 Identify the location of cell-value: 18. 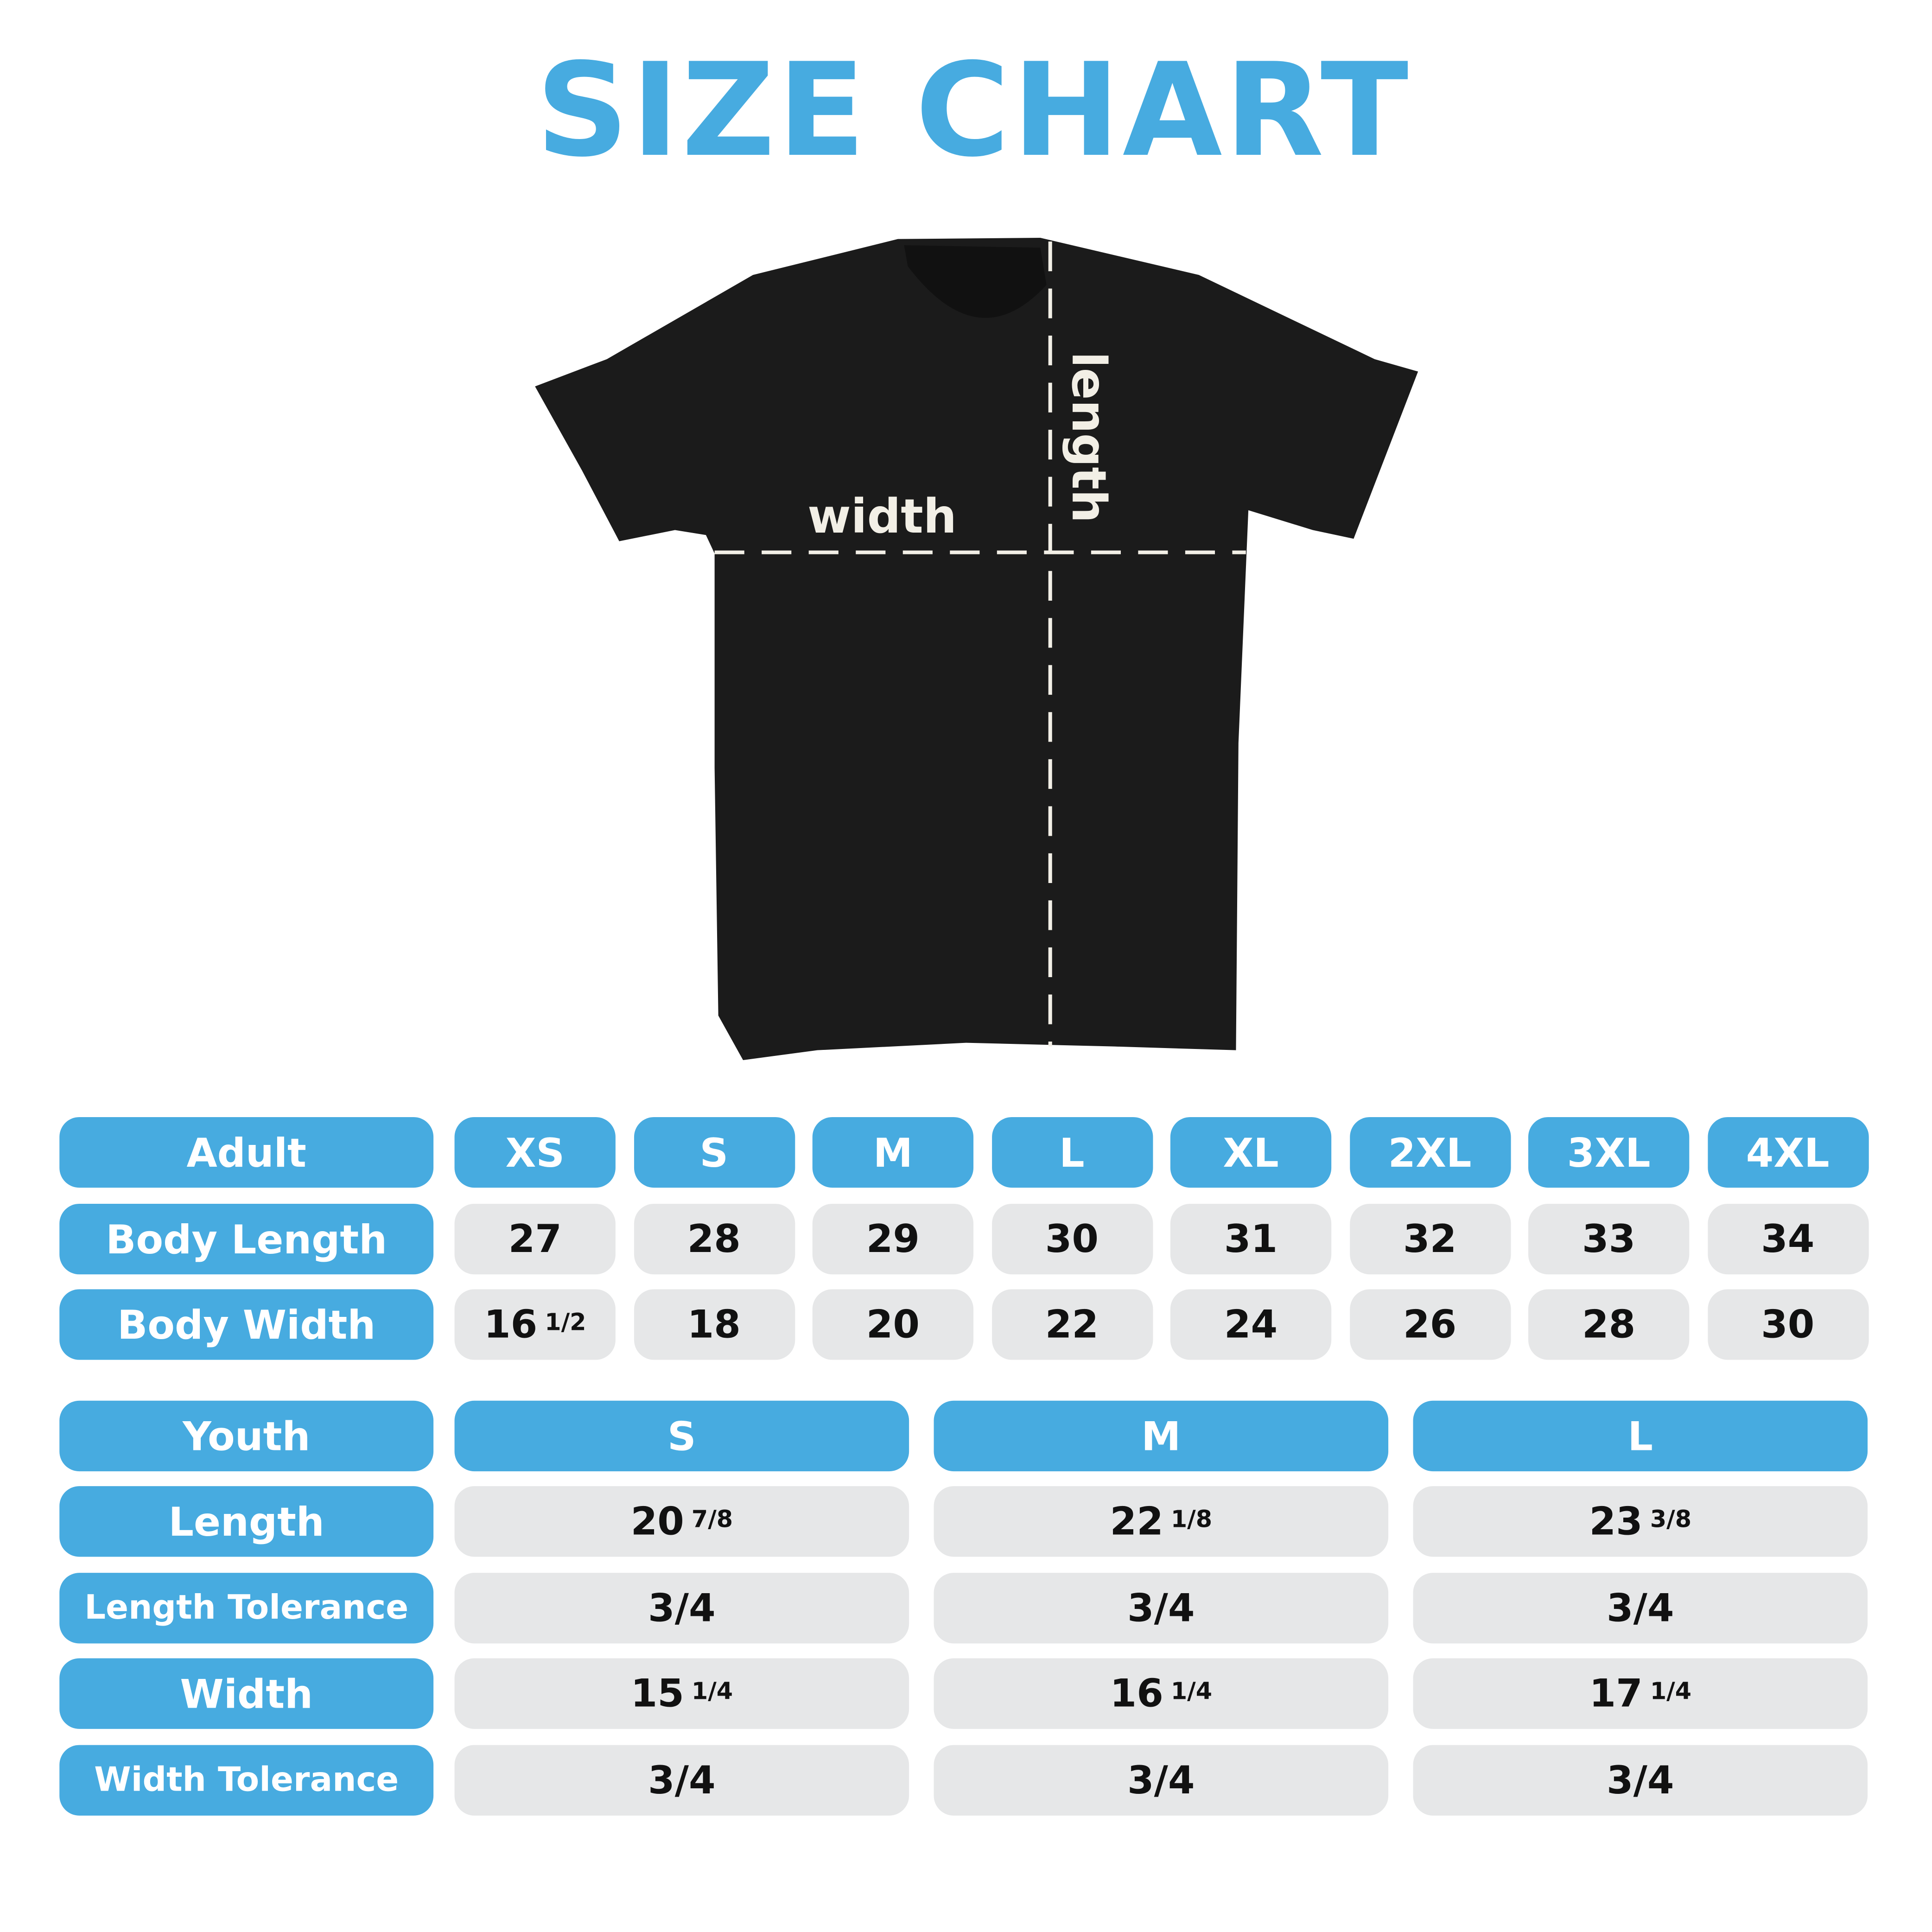
(714, 1324).